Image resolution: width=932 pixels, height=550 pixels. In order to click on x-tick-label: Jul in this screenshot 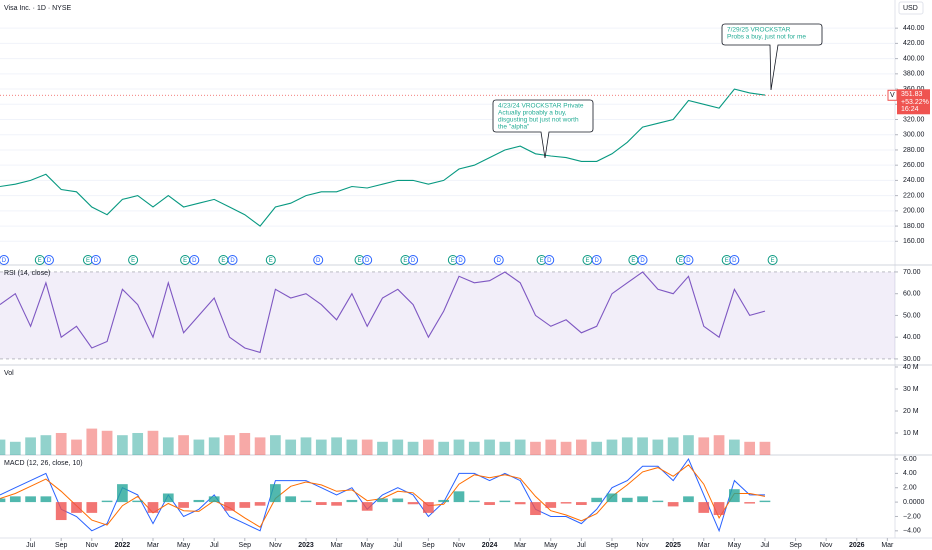, I will do `click(397, 545)`.